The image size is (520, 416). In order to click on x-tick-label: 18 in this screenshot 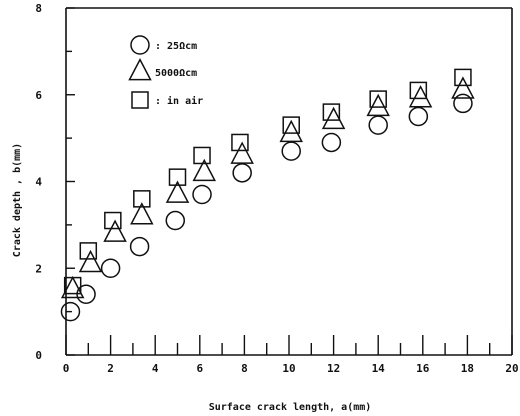, I will do `click(467, 368)`.